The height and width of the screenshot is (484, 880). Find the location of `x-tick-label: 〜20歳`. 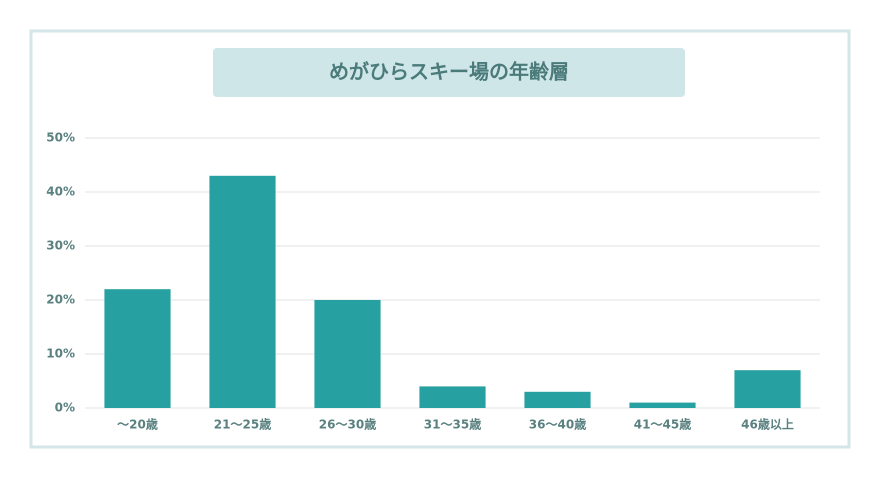

x-tick-label: 〜20歳 is located at coordinates (137, 424).